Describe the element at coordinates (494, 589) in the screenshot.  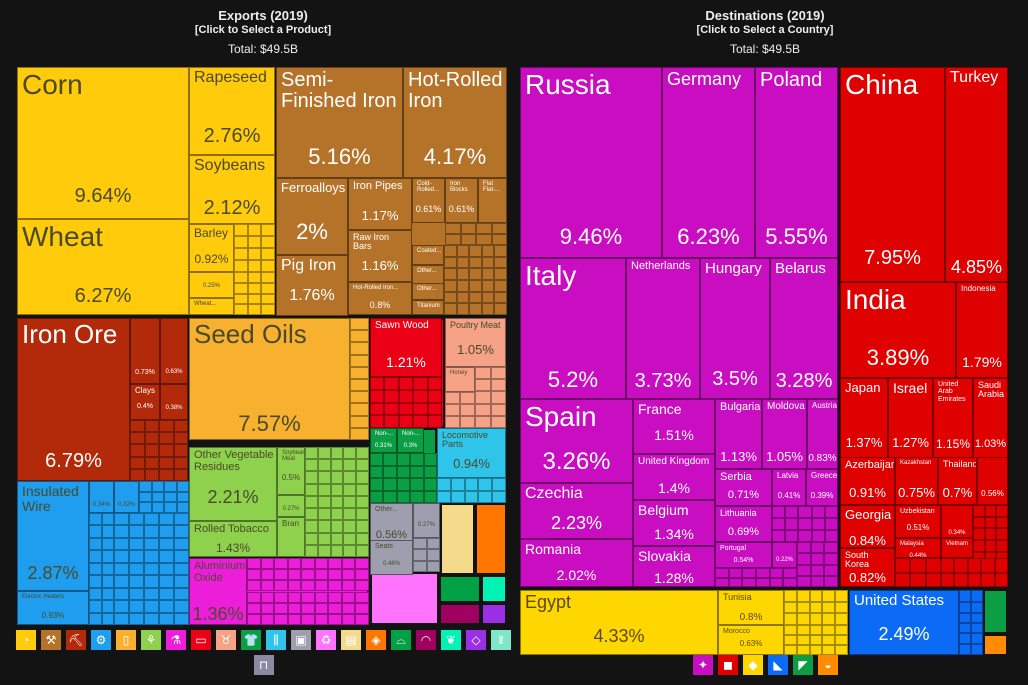
I see `export-group-block` at that location.